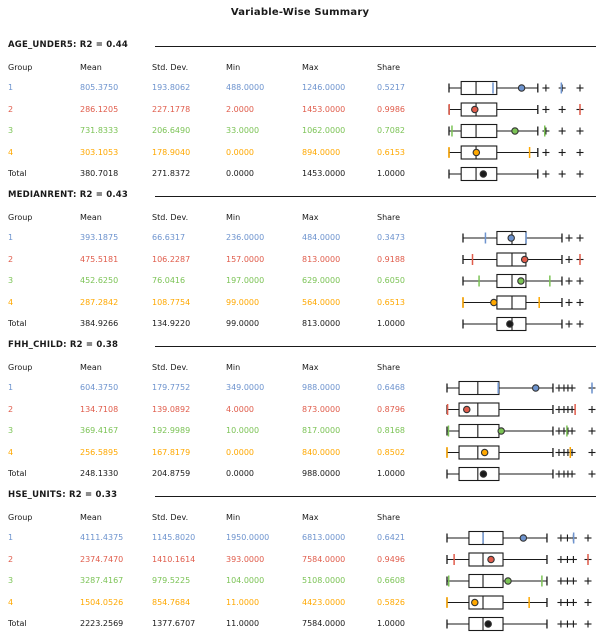  I want to click on group-row: 2 475.5181 106.2287 157.0000 813.0000 0.9188, so click(300, 260).